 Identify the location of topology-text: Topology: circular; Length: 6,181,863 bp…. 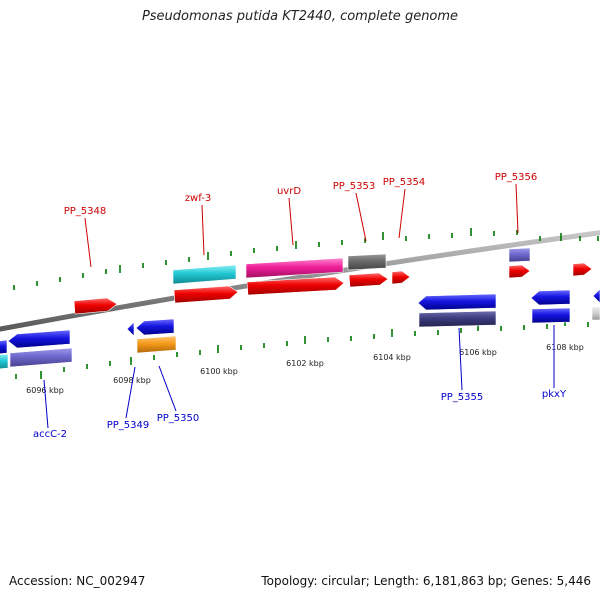
(426, 581).